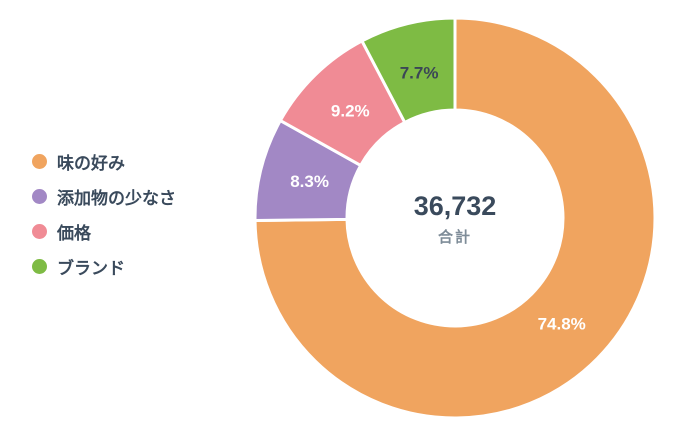 Image resolution: width=700 pixels, height=442 pixels. Describe the element at coordinates (309, 181) in the screenshot. I see `slice-value-label-1: 8.3%` at that location.